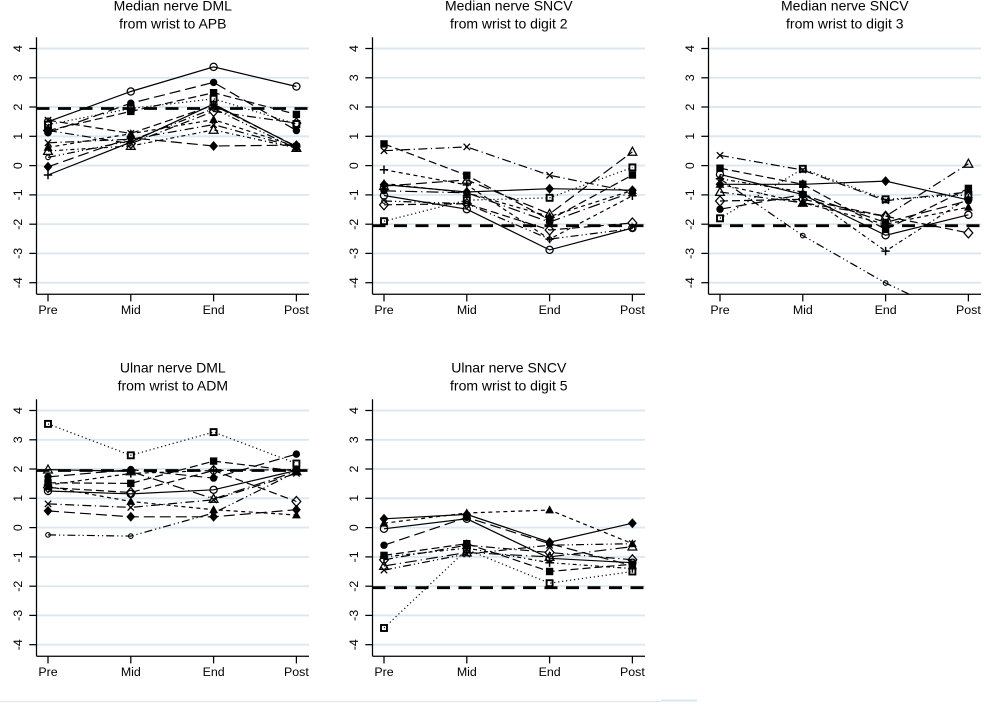 This screenshot has height=705, width=984. Describe the element at coordinates (509, 386) in the screenshot. I see `svg-text: from wrist to digit 5` at that location.